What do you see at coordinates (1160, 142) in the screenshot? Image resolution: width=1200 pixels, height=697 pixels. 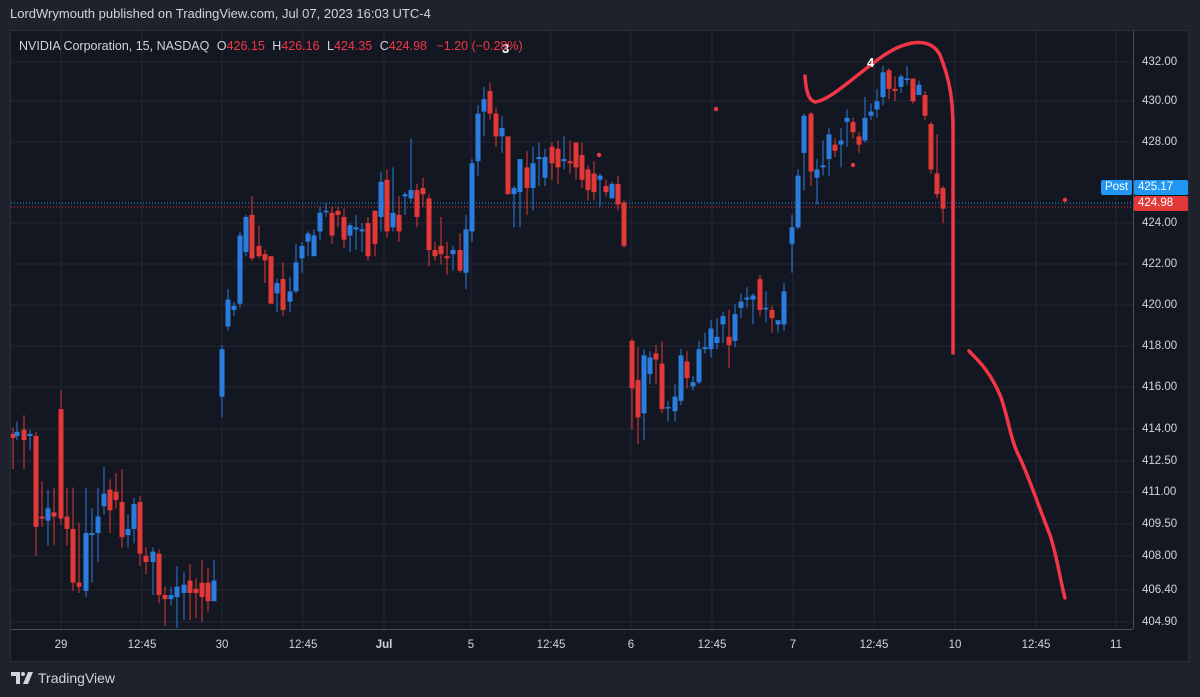 I see `price-tick-label: 428.00` at bounding box center [1160, 142].